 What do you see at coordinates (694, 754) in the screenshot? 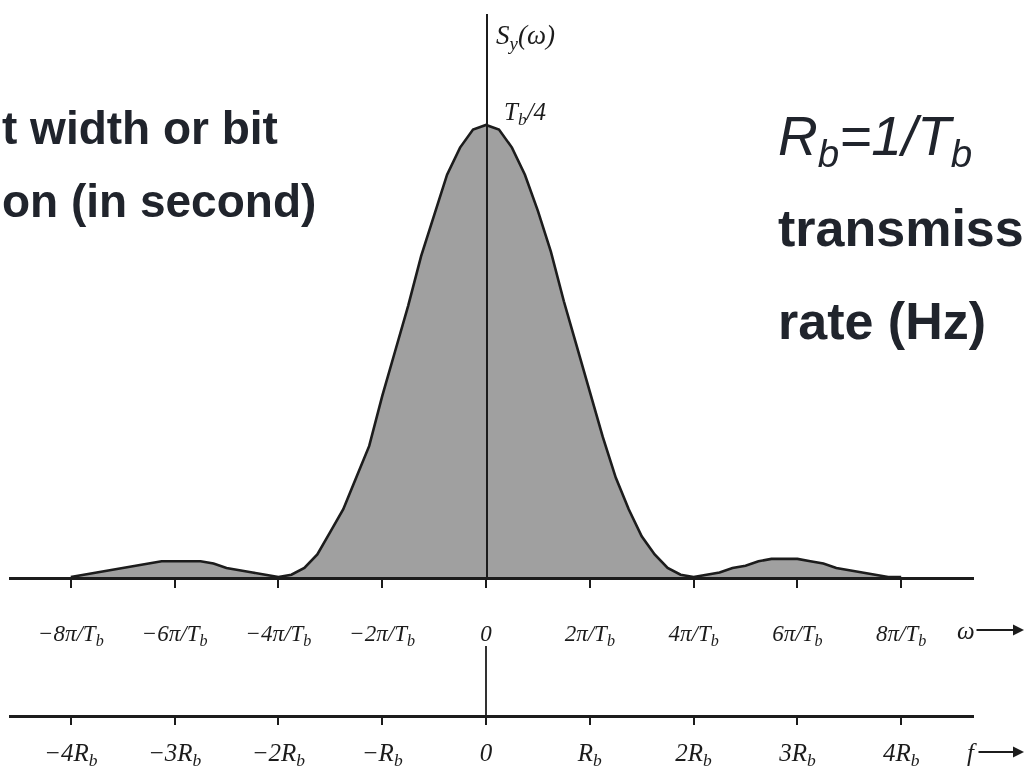
I see `x2-tick-label: 2R$_{b}$` at bounding box center [694, 754].